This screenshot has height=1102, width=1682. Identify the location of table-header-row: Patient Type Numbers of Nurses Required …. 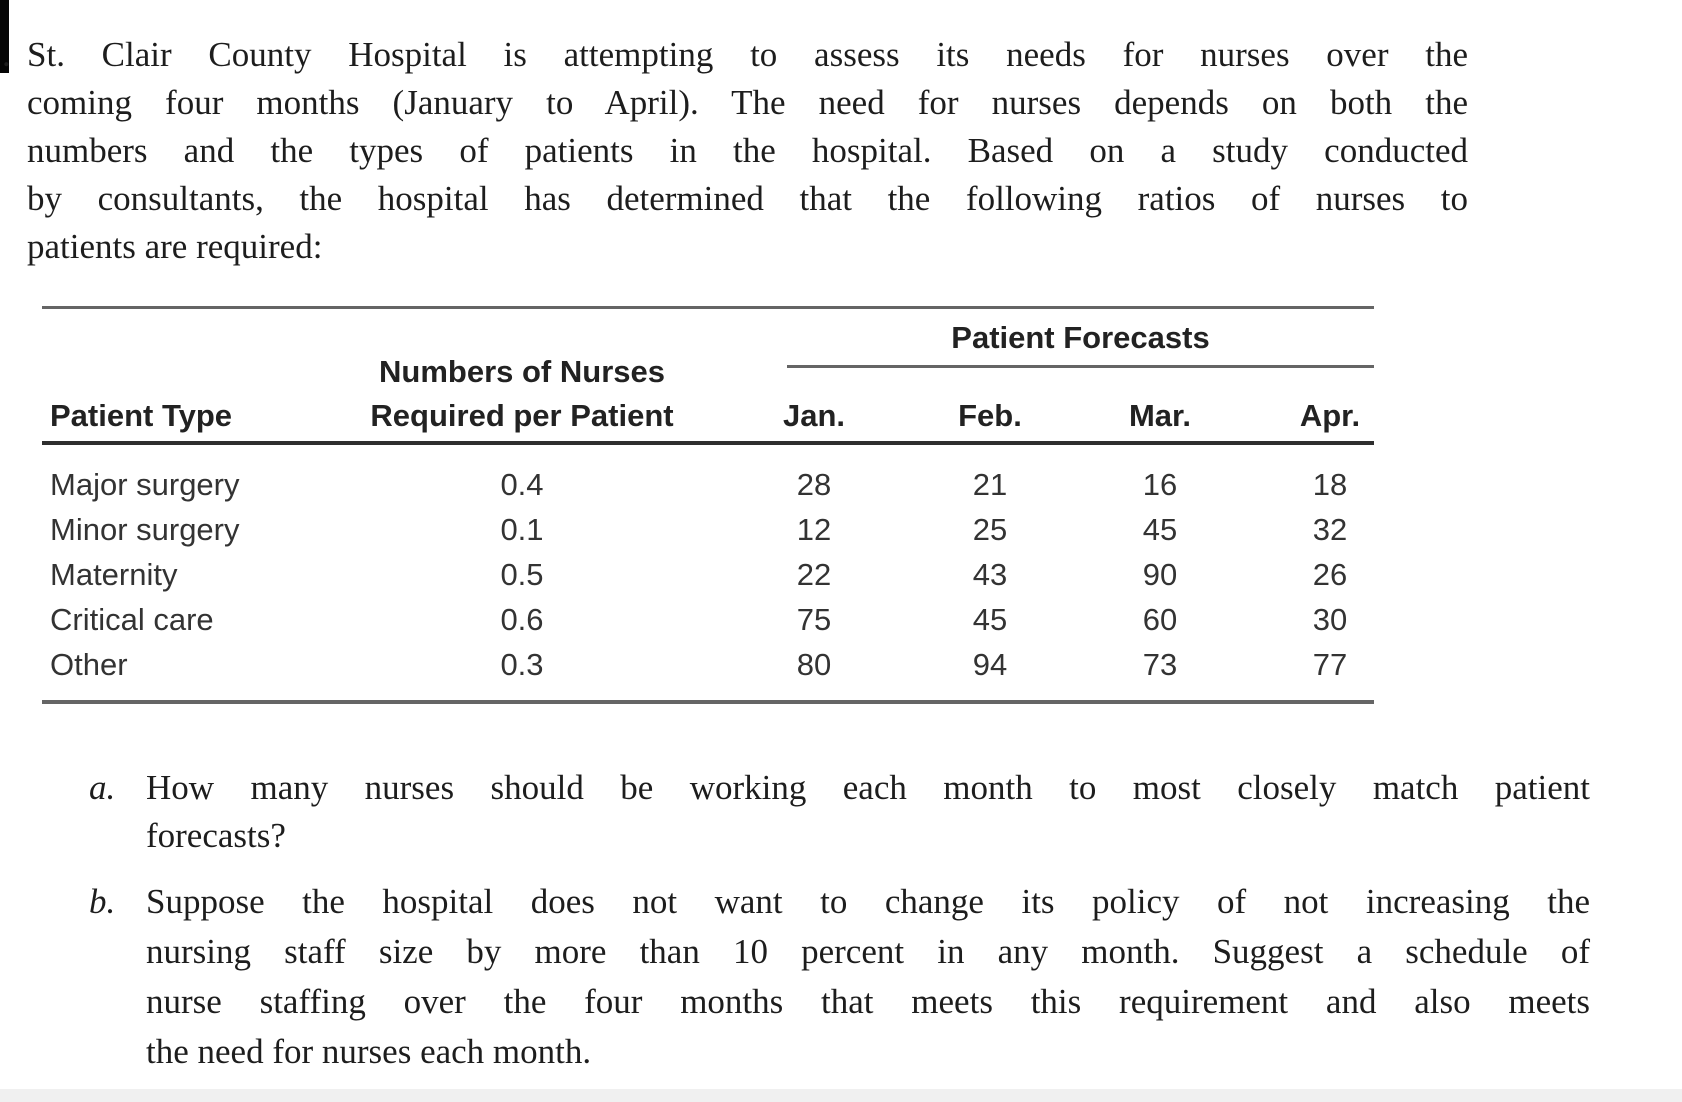
(708, 392).